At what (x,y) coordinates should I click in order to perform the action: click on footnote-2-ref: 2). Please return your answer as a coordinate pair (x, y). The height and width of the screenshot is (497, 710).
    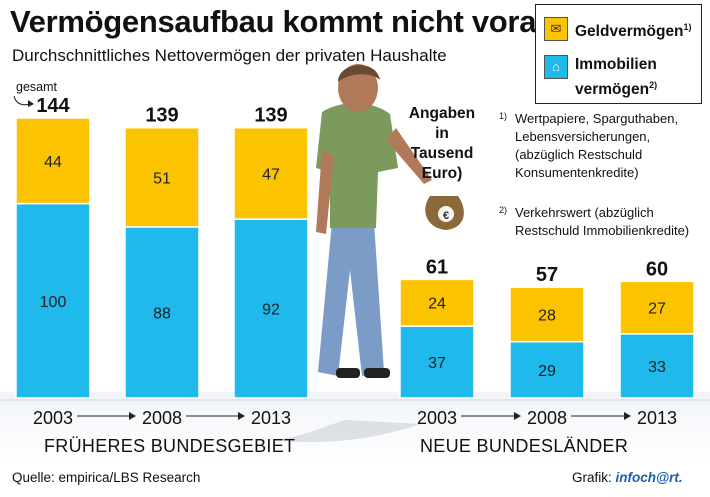
    Looking at the image, I should click on (503, 210).